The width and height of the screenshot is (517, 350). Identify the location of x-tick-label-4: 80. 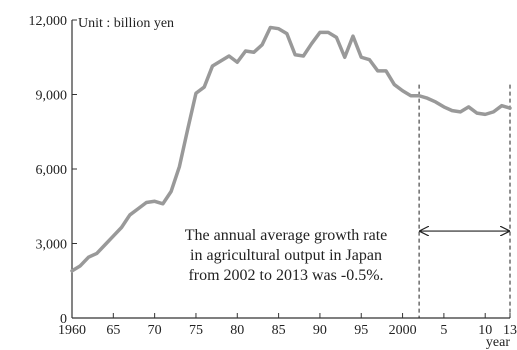
(237, 330).